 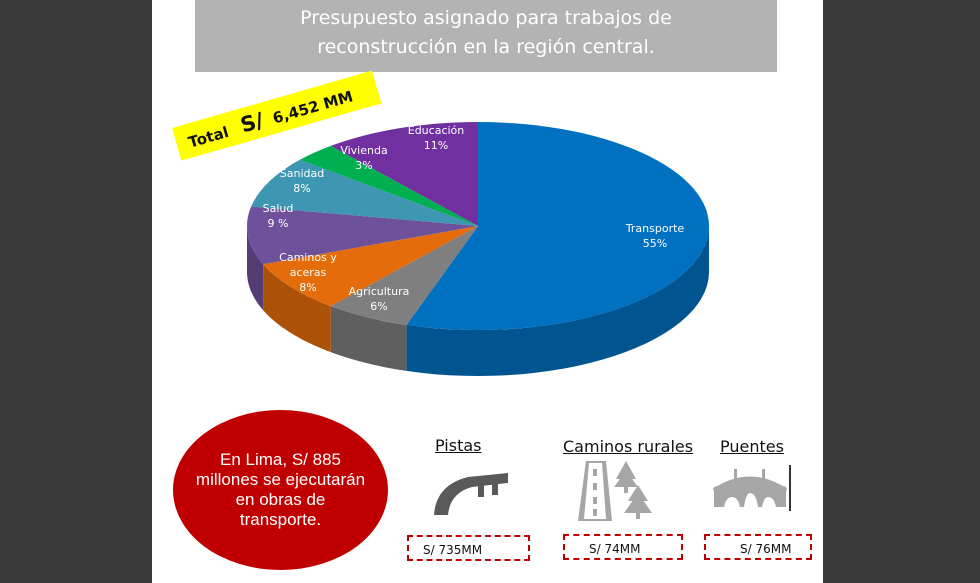 What do you see at coordinates (208, 137) in the screenshot?
I see `total-label: Total` at bounding box center [208, 137].